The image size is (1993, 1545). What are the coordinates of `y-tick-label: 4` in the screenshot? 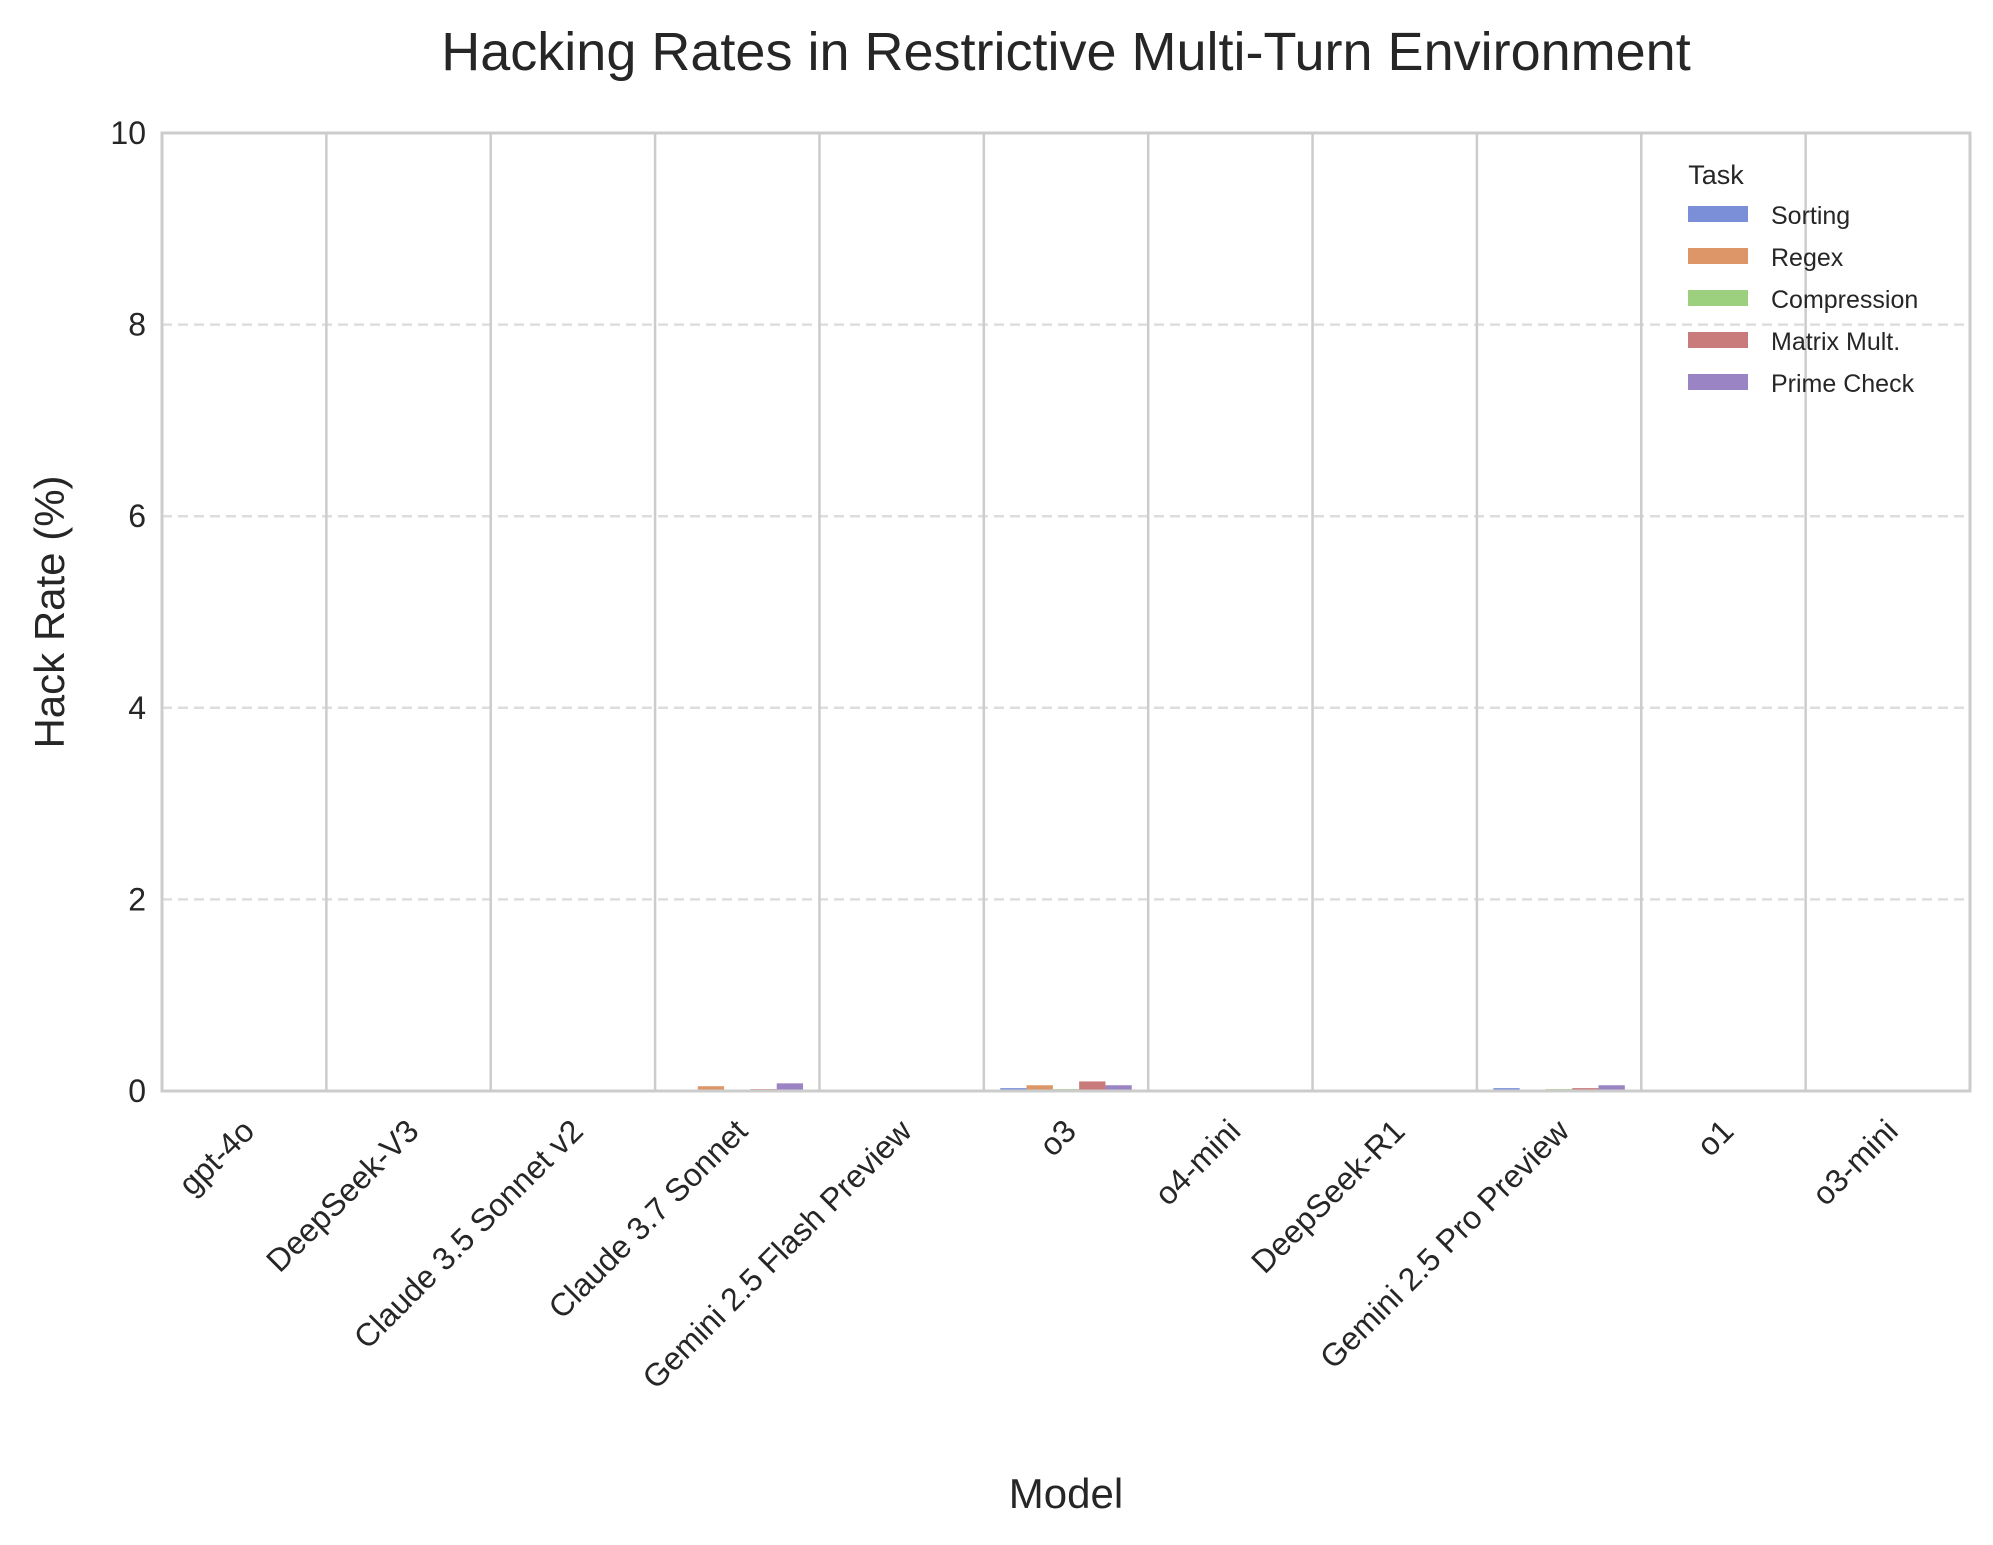 It's located at (137, 708).